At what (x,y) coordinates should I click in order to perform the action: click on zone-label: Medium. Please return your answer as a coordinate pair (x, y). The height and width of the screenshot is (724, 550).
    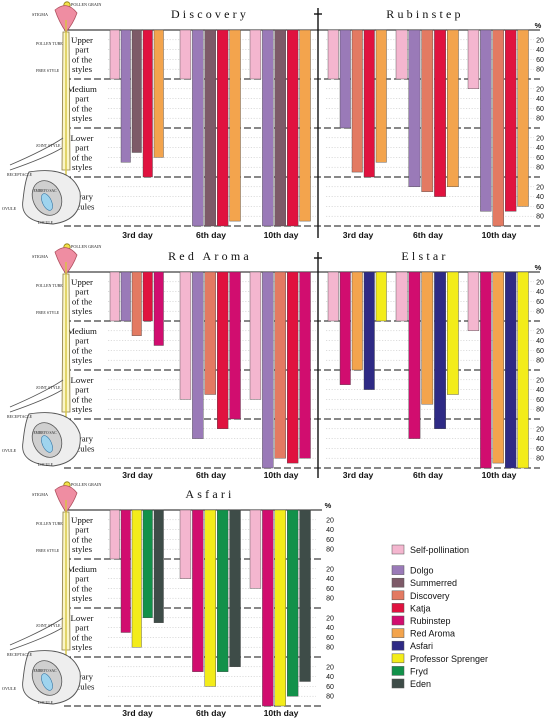
    Looking at the image, I should click on (82, 331).